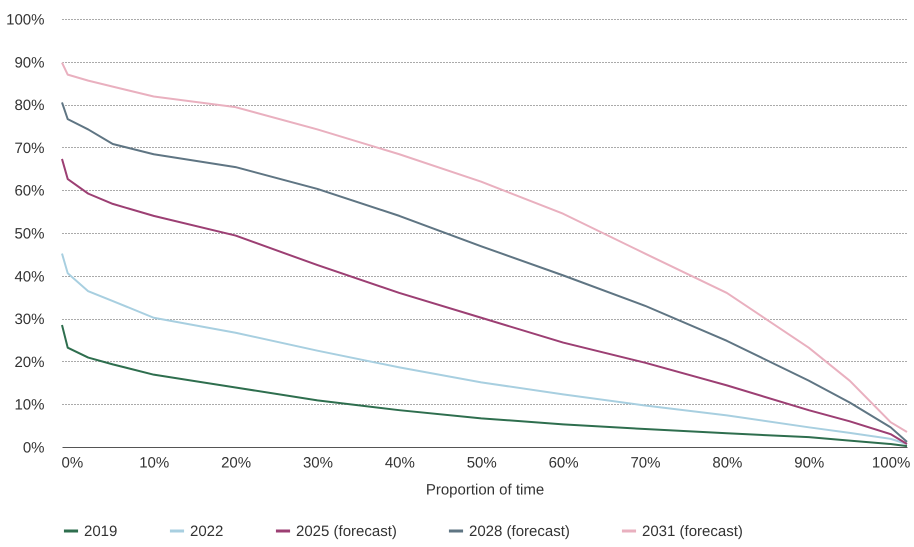  What do you see at coordinates (207, 531) in the screenshot?
I see `legend-label: 2022` at bounding box center [207, 531].